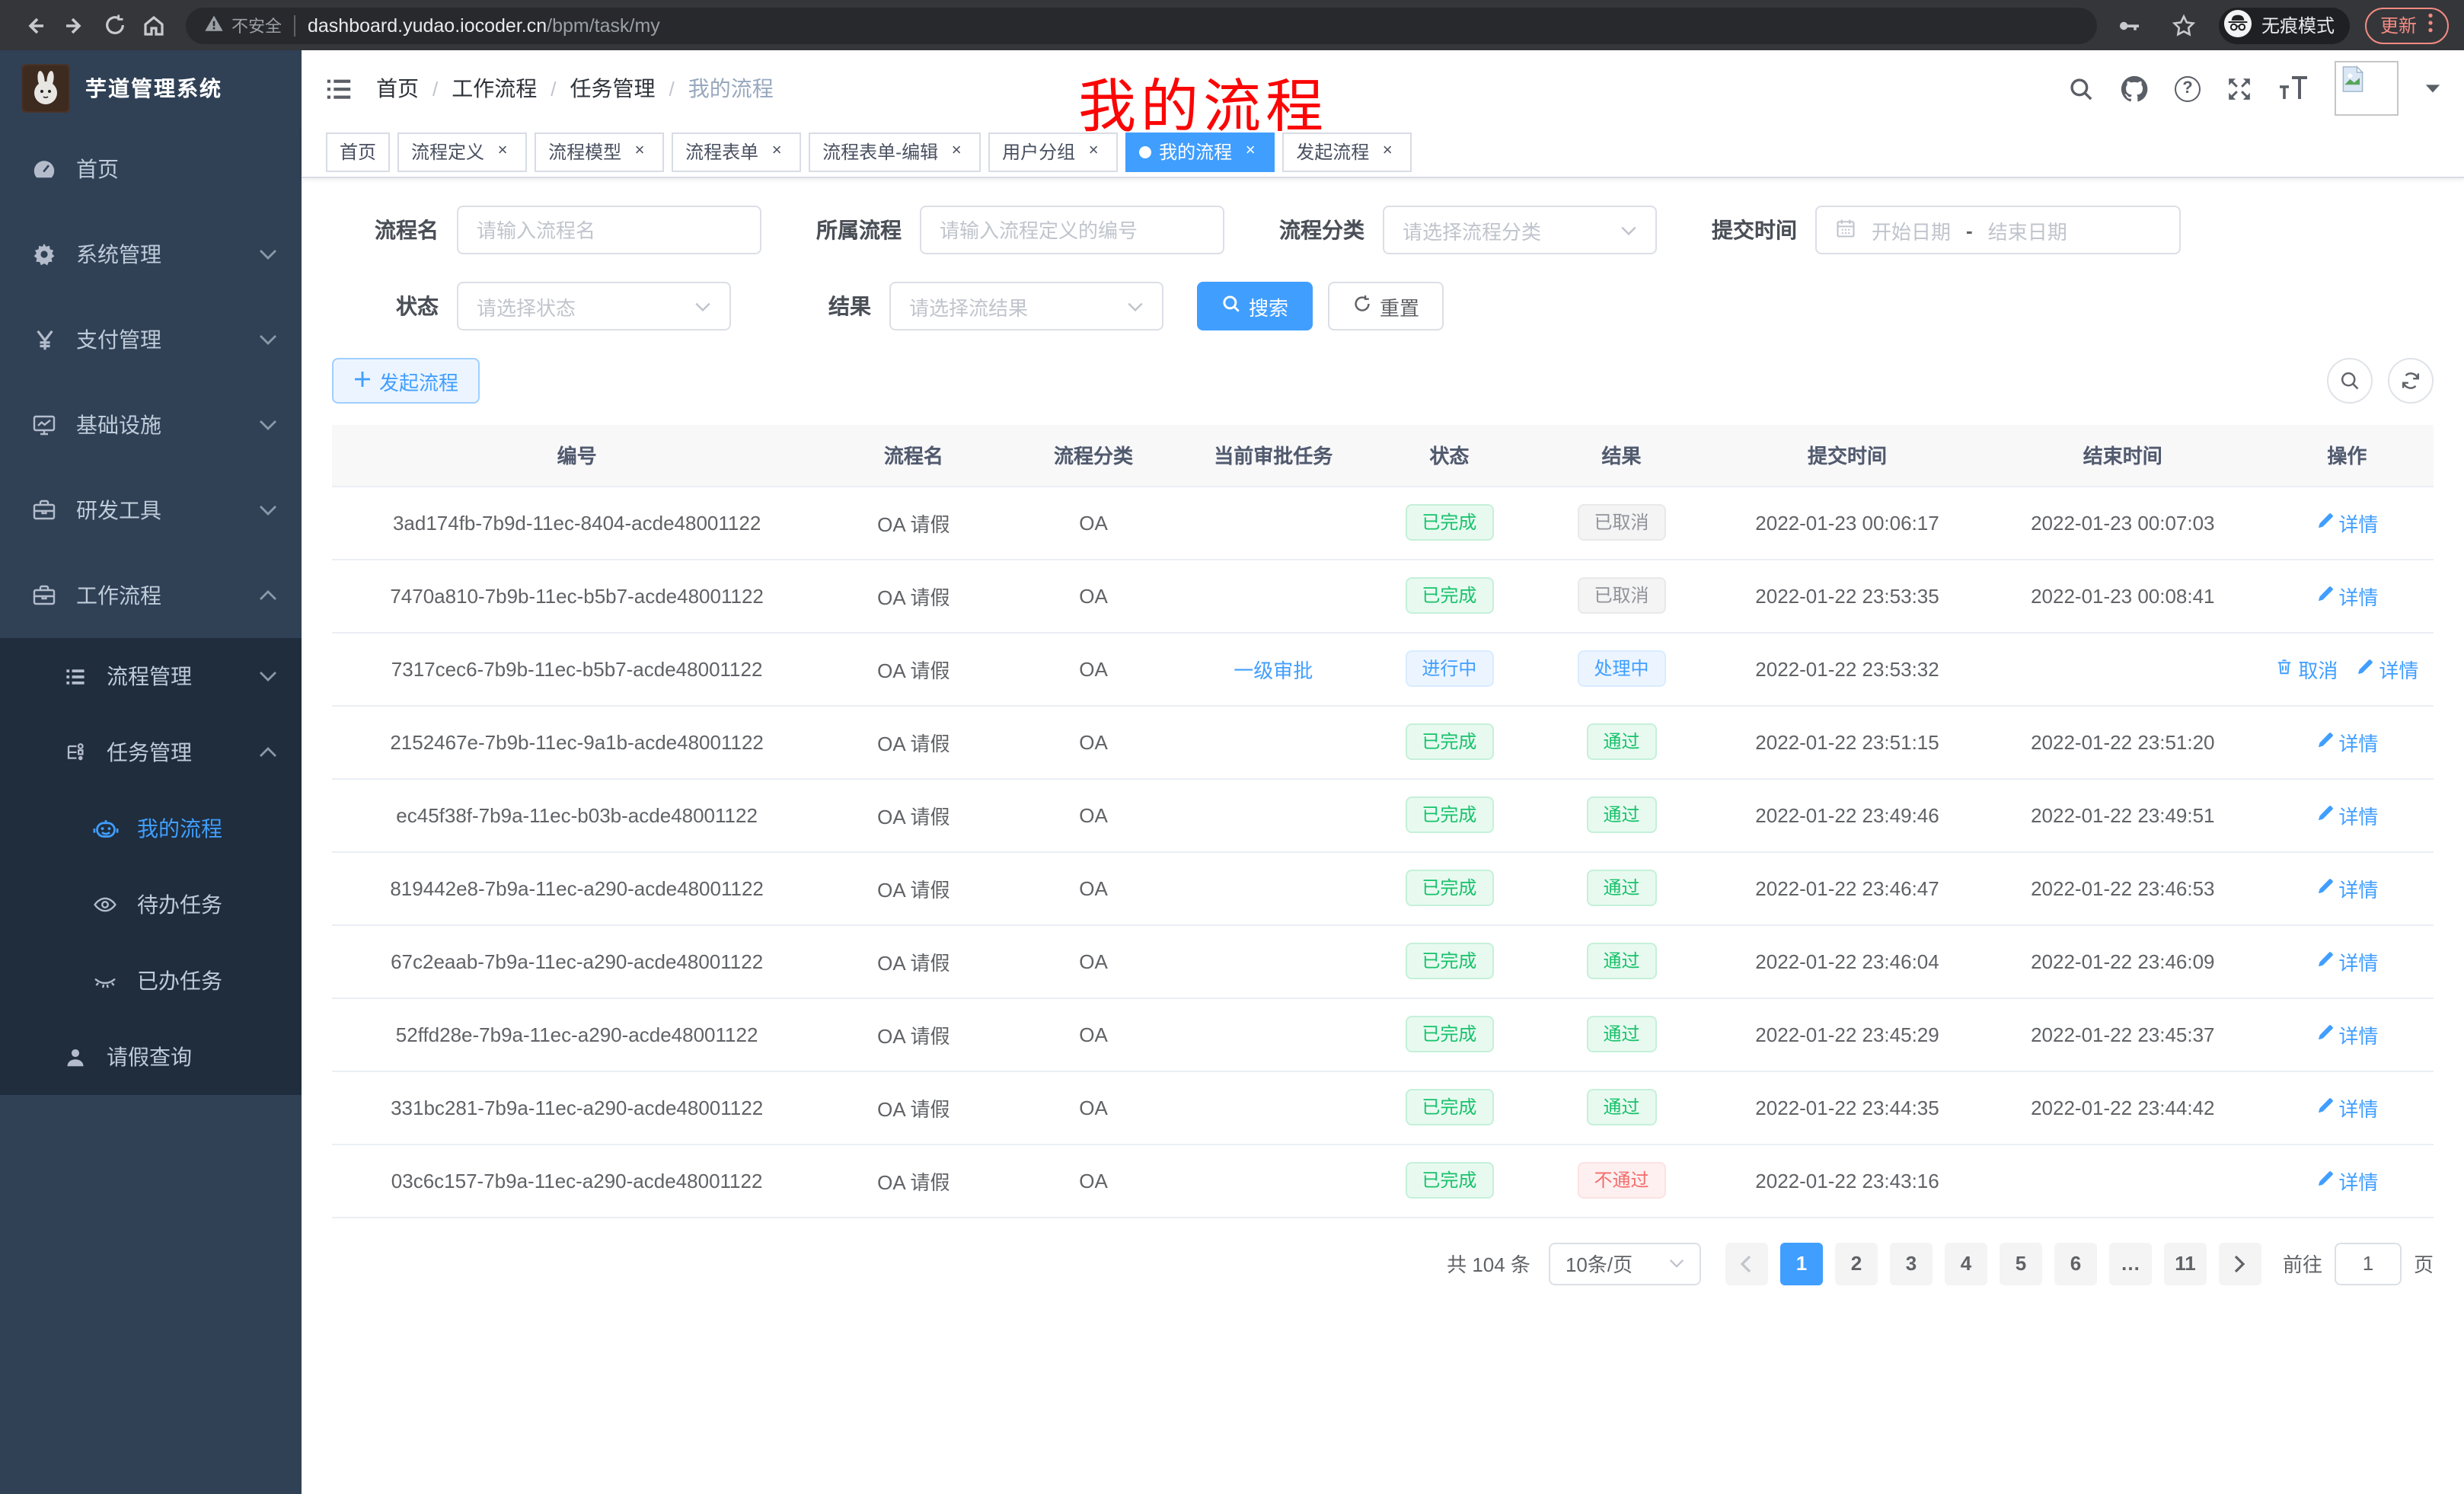 This screenshot has height=1494, width=2464. I want to click on filter-label: 流程名, so click(407, 230).